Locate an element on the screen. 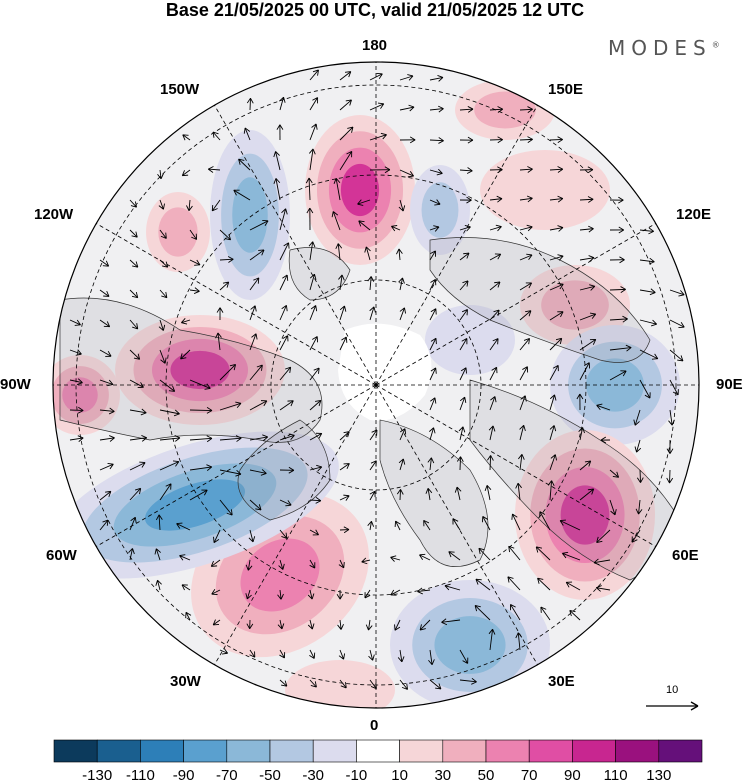 The image size is (750, 783). colorbar-tick-label: -70 is located at coordinates (227, 775).